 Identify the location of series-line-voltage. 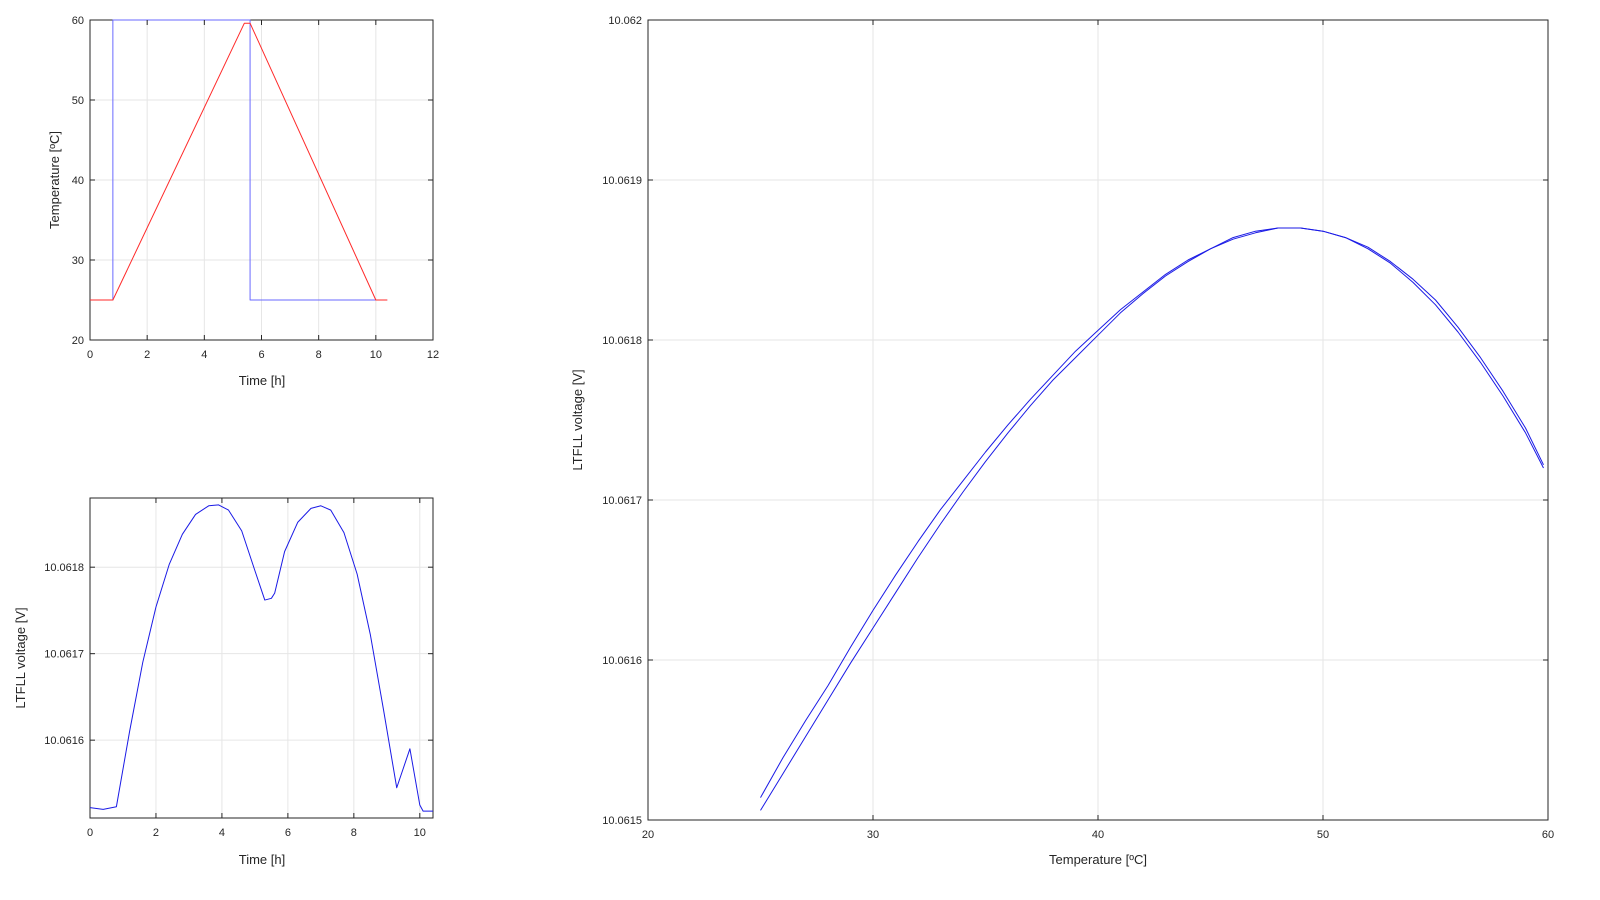
(261, 658).